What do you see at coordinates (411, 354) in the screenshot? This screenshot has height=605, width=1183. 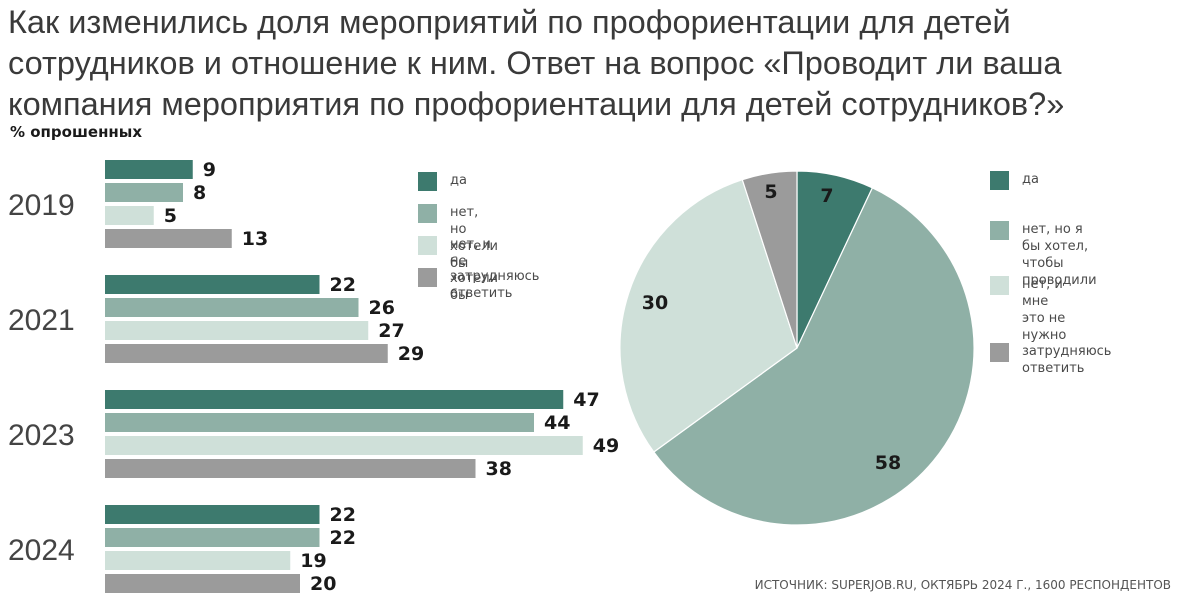 I see `bar-value-label: 29` at bounding box center [411, 354].